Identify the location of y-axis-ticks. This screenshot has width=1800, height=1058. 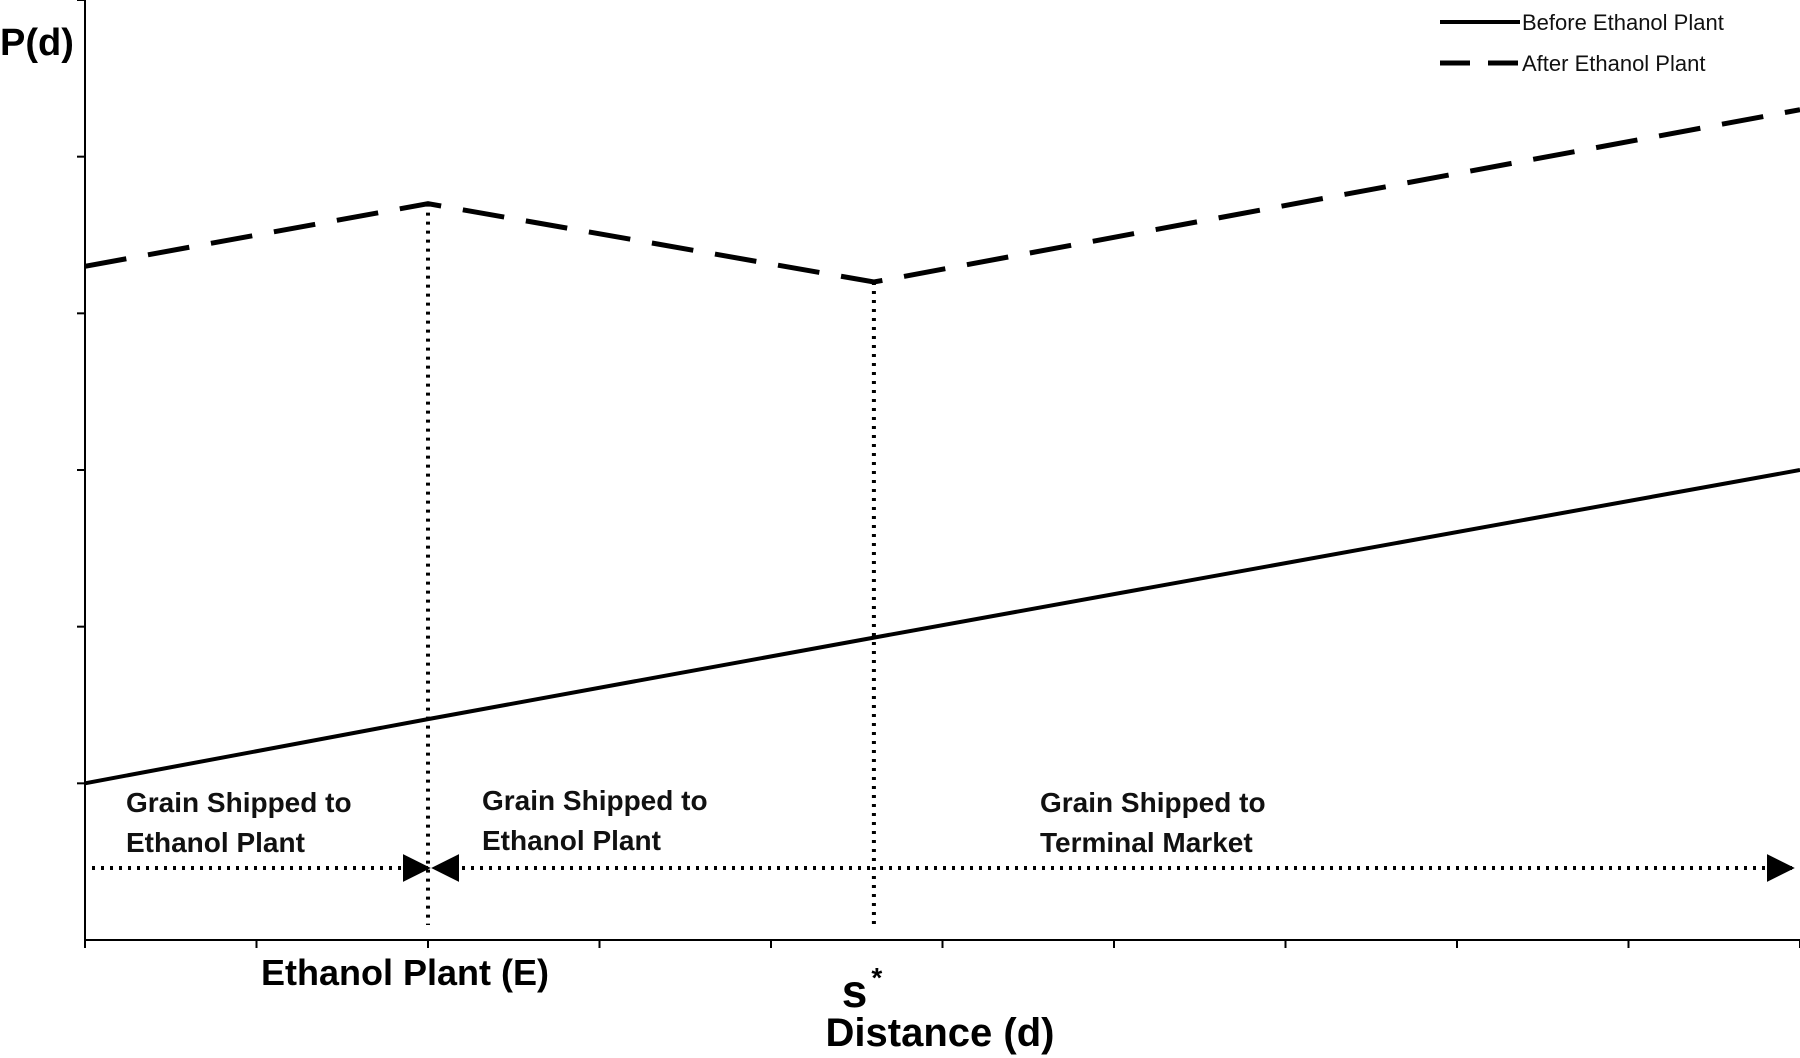
(81, 392).